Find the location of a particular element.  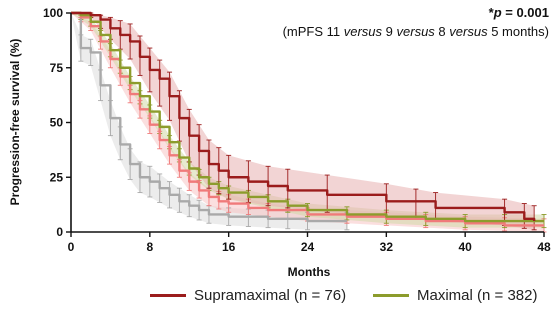

y-tick-label-100: 100 is located at coordinates (53, 13).